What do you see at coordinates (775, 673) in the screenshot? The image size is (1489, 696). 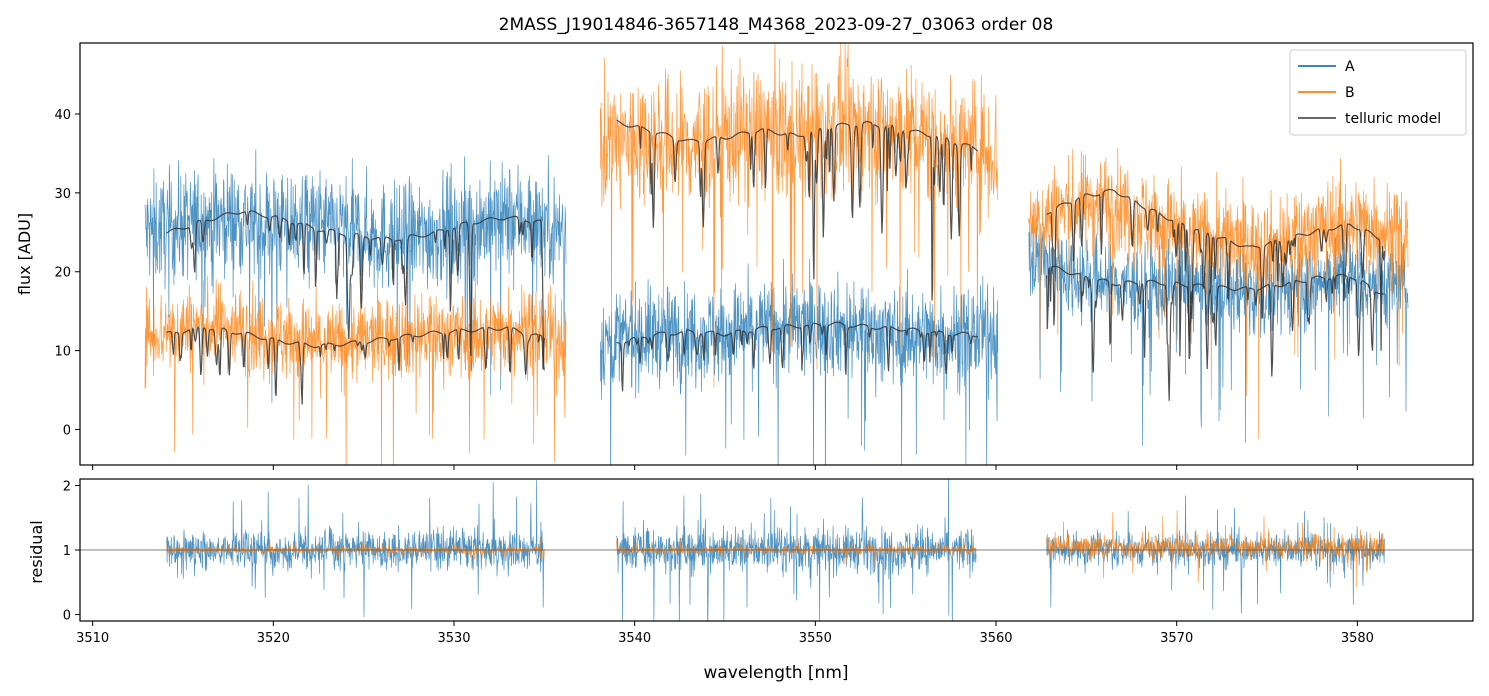 I see `x-axis-label: wavelength [nm]` at bounding box center [775, 673].